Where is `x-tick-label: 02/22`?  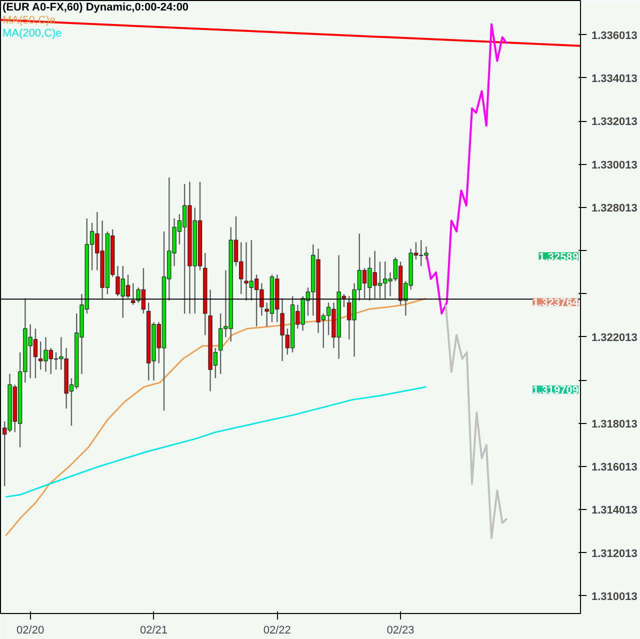 x-tick-label: 02/22 is located at coordinates (277, 630).